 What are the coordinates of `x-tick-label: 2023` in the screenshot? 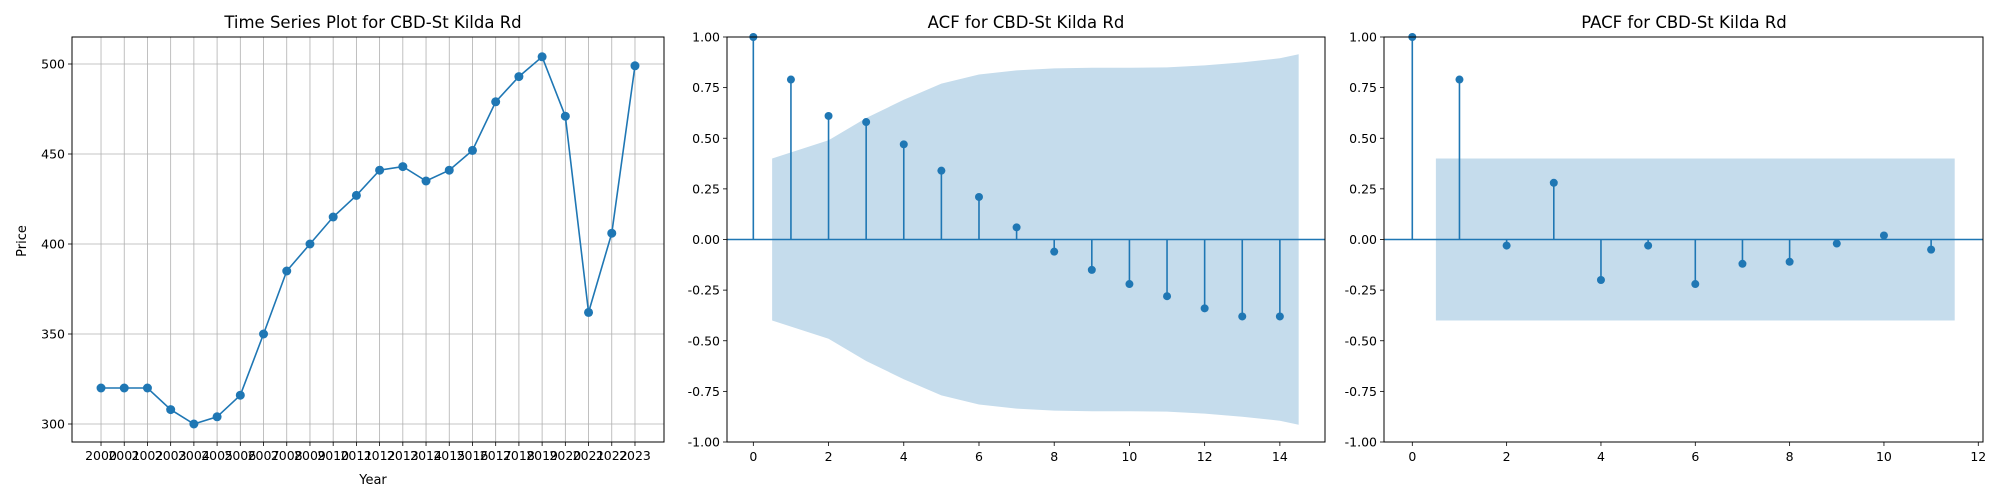 It's located at (635, 455).